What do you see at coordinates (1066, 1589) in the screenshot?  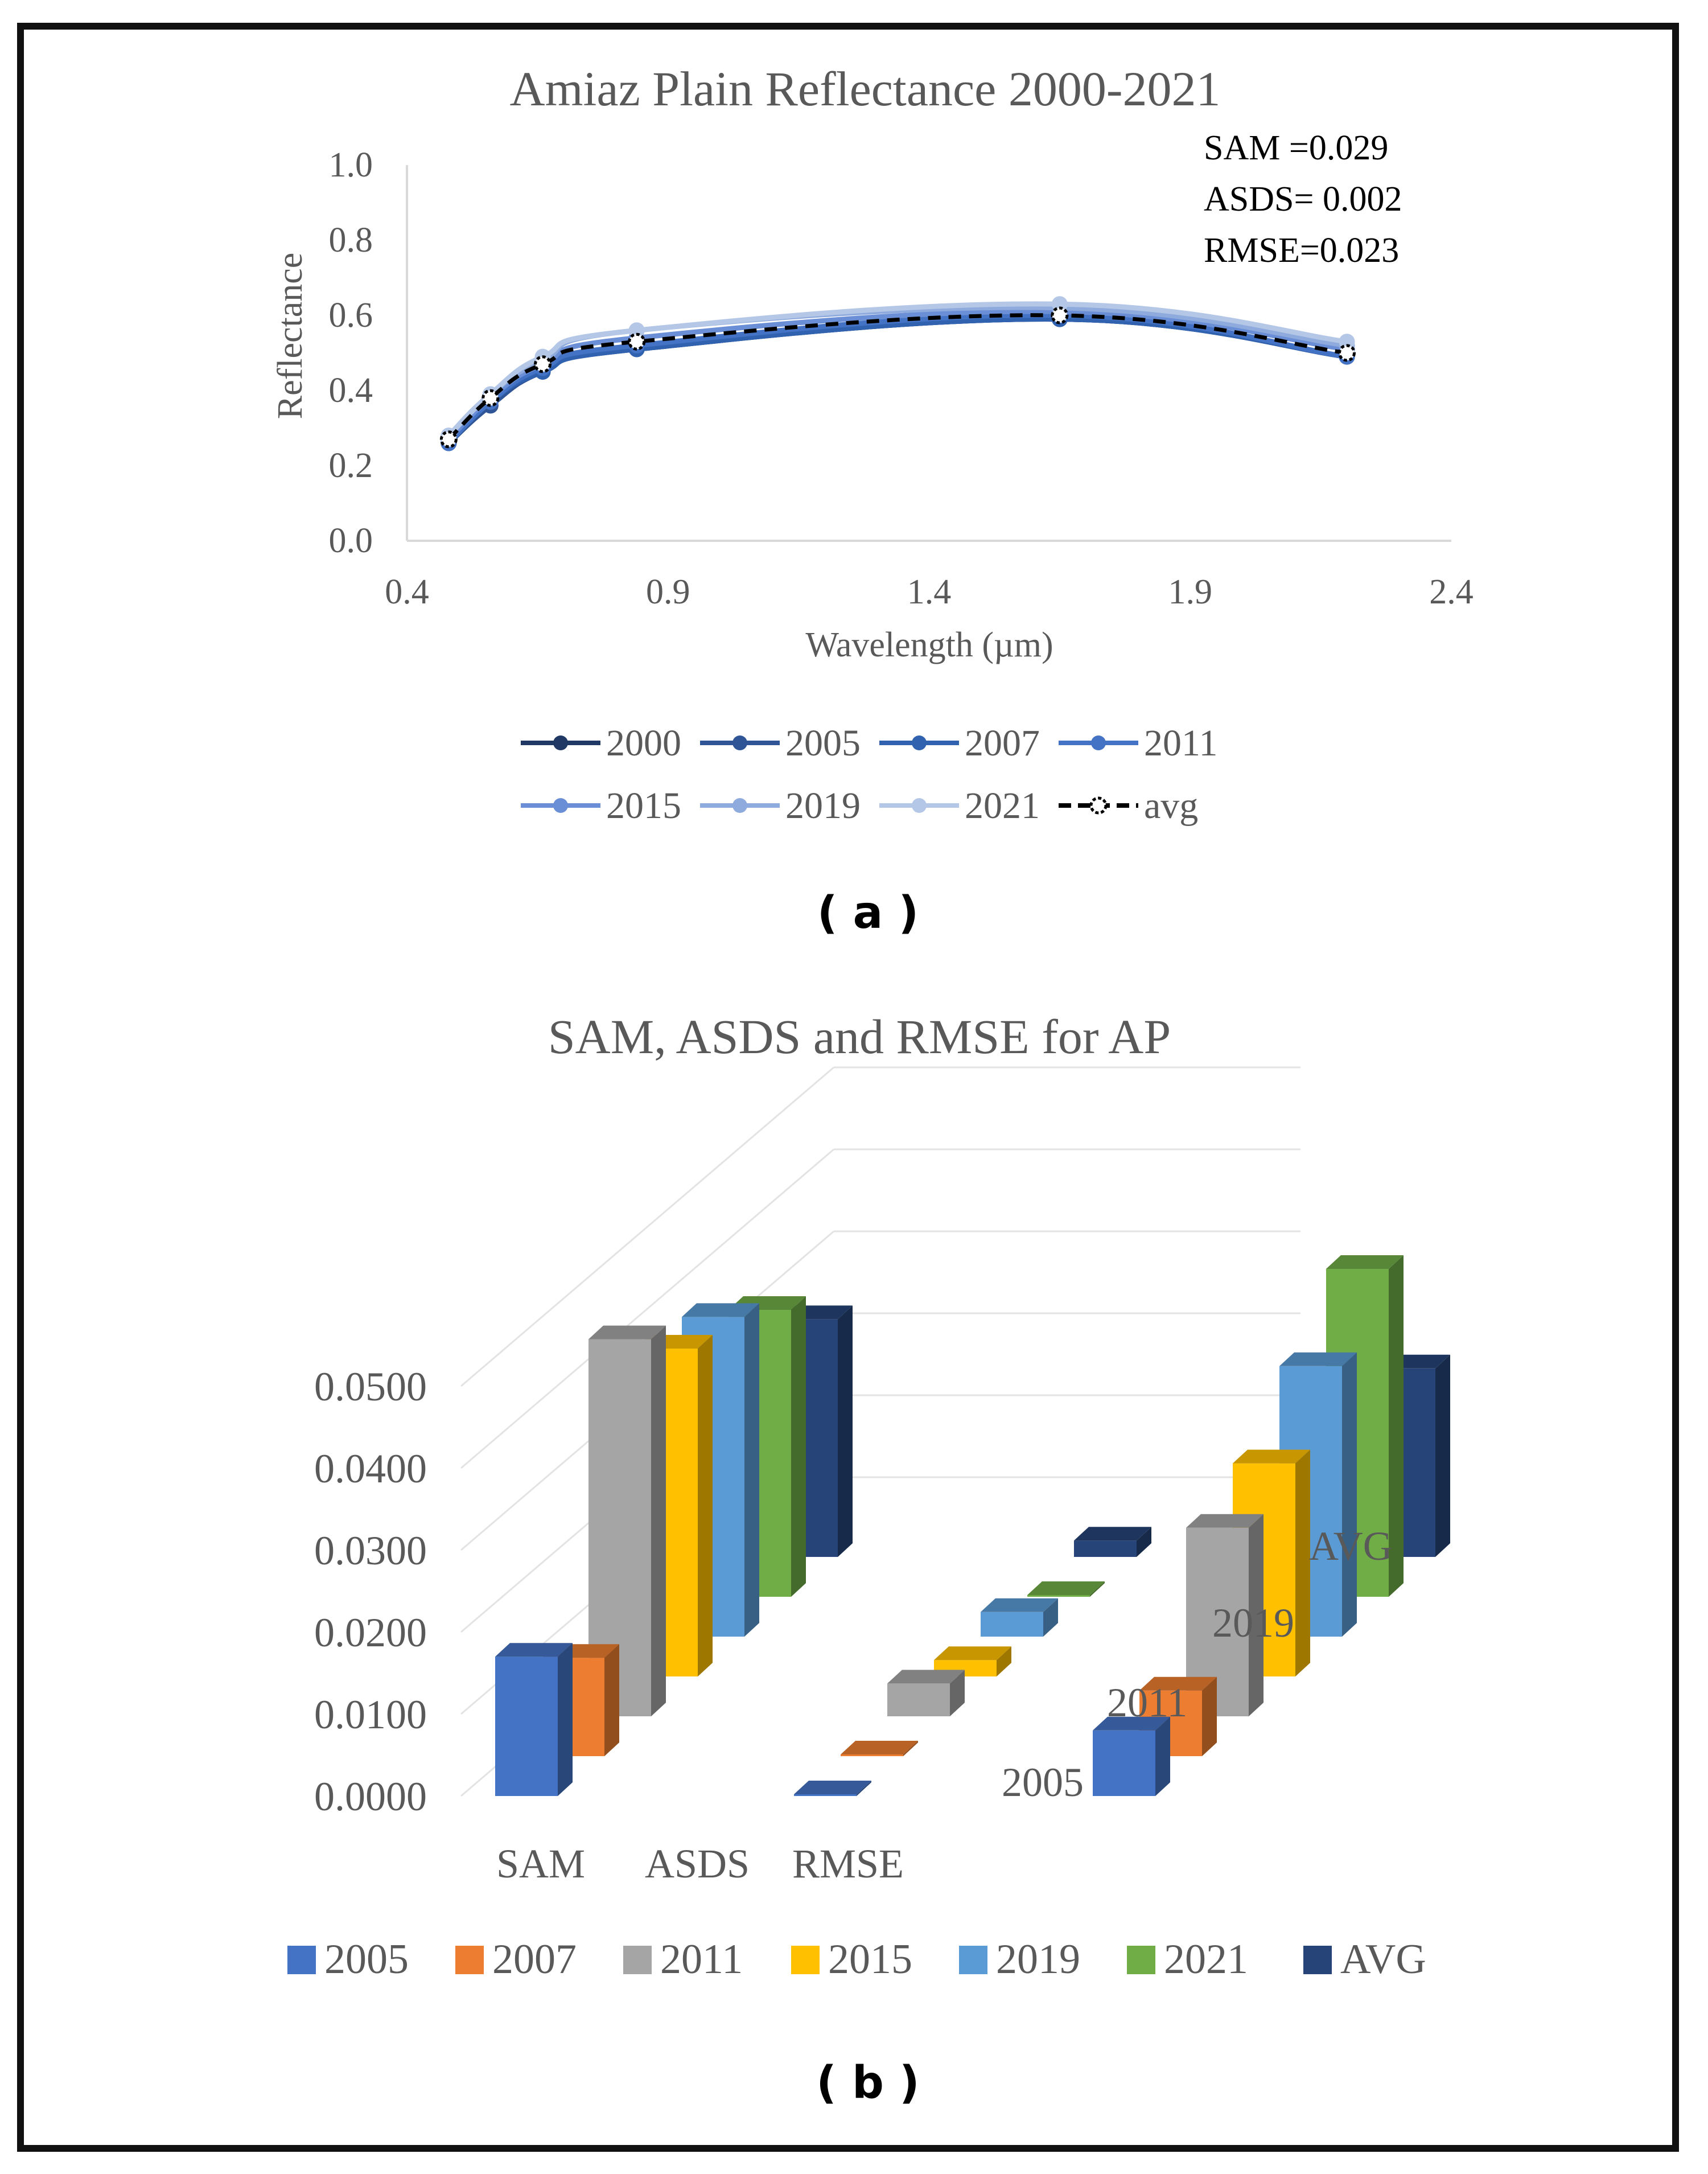 I see `bar-2021-ASDS` at bounding box center [1066, 1589].